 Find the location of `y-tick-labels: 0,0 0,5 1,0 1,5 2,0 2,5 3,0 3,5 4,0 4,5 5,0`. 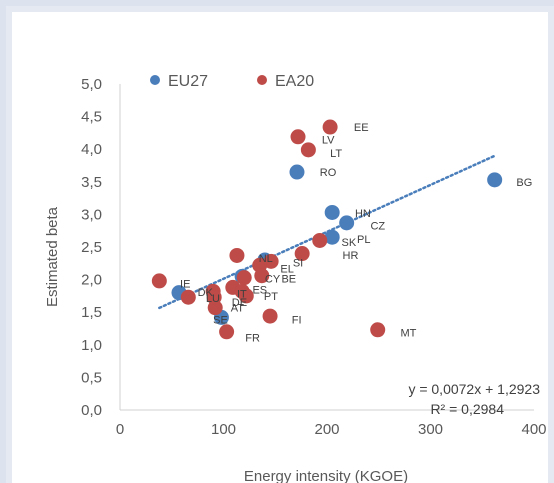

y-tick-labels: 0,0 0,5 1,0 1,5 2,0 2,5 3,0 3,5 4,0 4,5 5,0 is located at coordinates (91, 247).